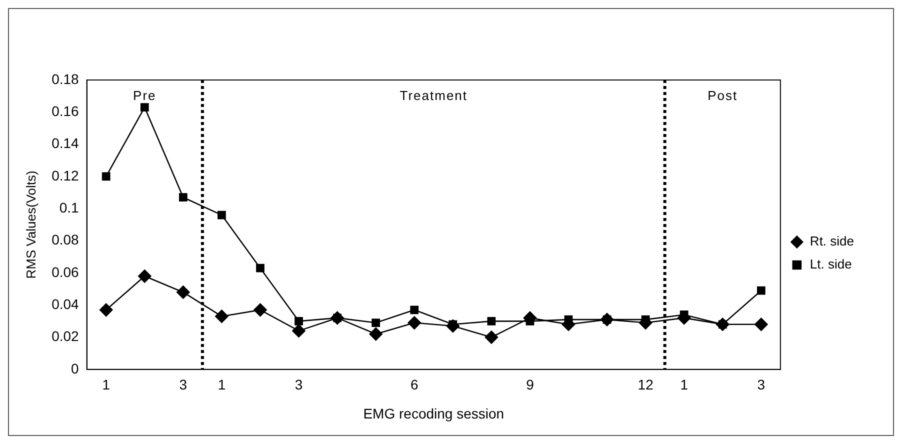 The height and width of the screenshot is (447, 904). I want to click on y-tick-label: 0.08, so click(66, 240).